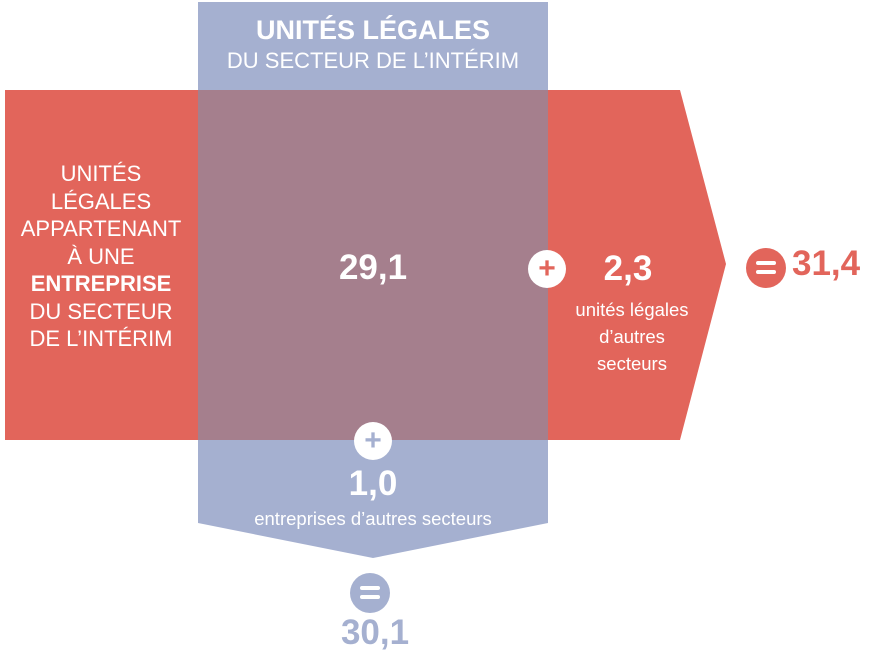 This screenshot has width=883, height=653. I want to click on left-label-line: DE L’INTÉRIM, so click(101, 338).